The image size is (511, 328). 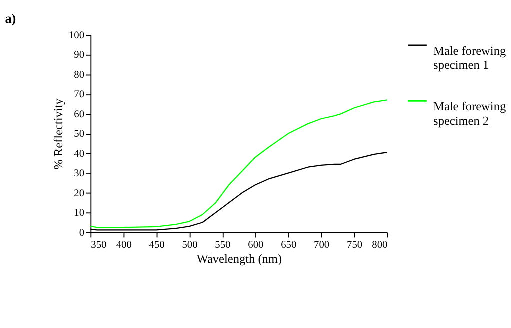 What do you see at coordinates (470, 114) in the screenshot?
I see `legend-label: Male forewing specimen 2` at bounding box center [470, 114].